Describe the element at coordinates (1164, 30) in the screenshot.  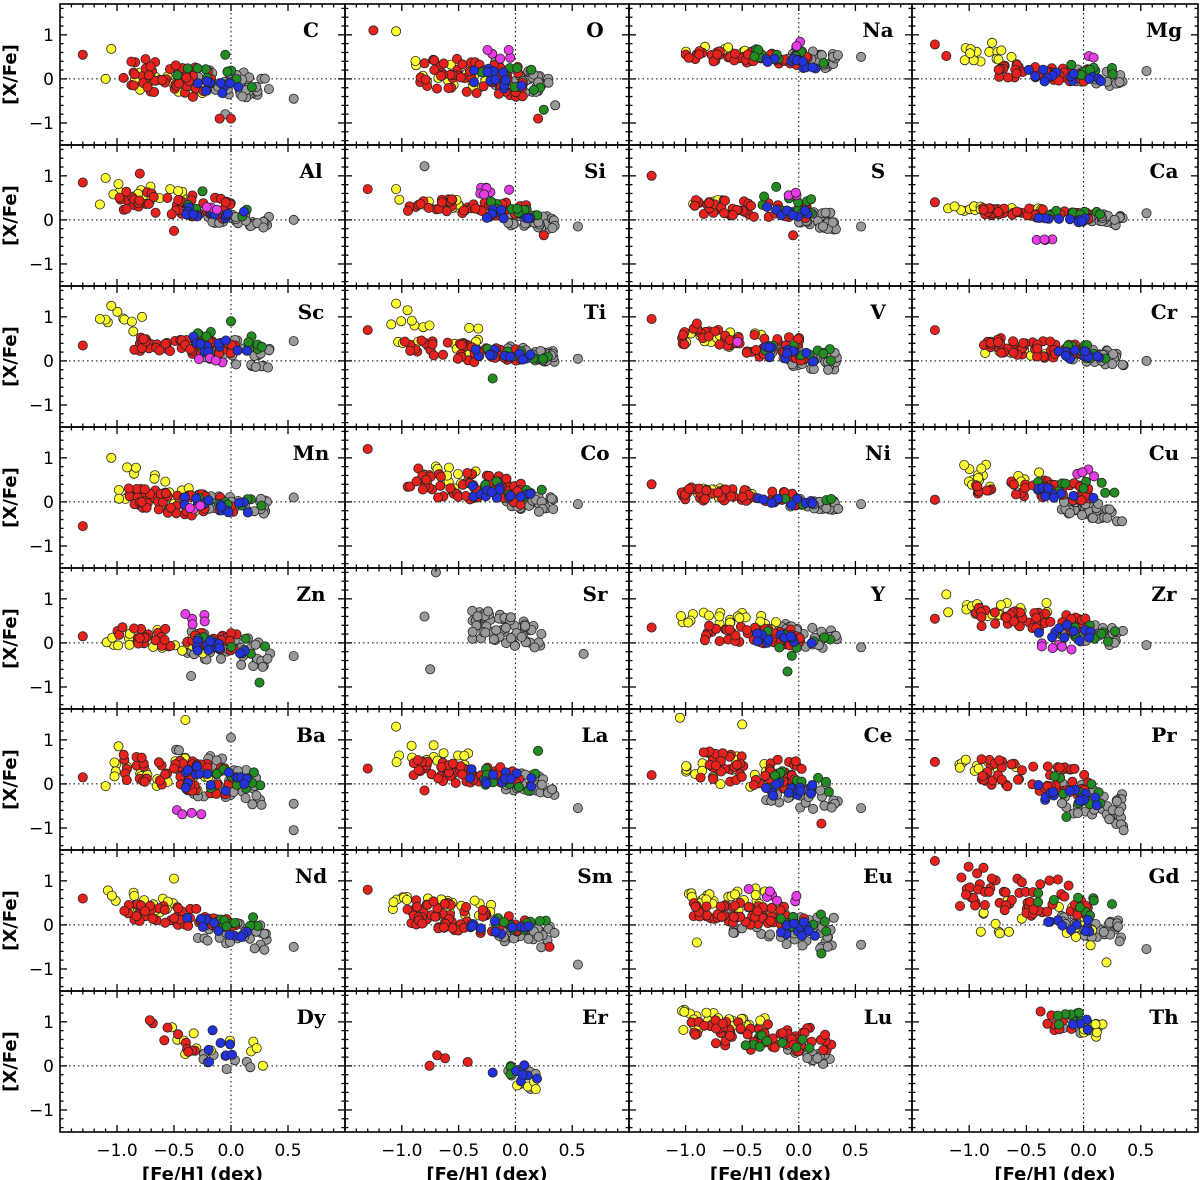
I see `element-label: Mg` at that location.